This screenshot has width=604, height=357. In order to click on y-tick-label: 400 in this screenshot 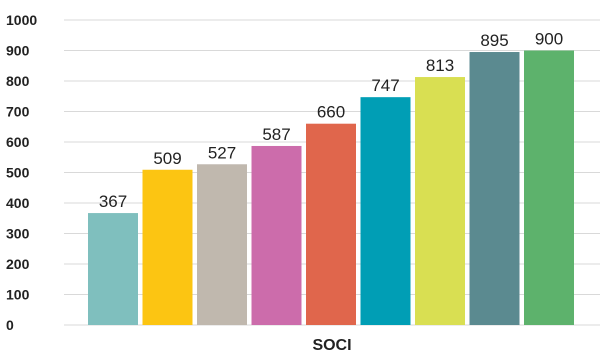, I will do `click(18, 203)`.